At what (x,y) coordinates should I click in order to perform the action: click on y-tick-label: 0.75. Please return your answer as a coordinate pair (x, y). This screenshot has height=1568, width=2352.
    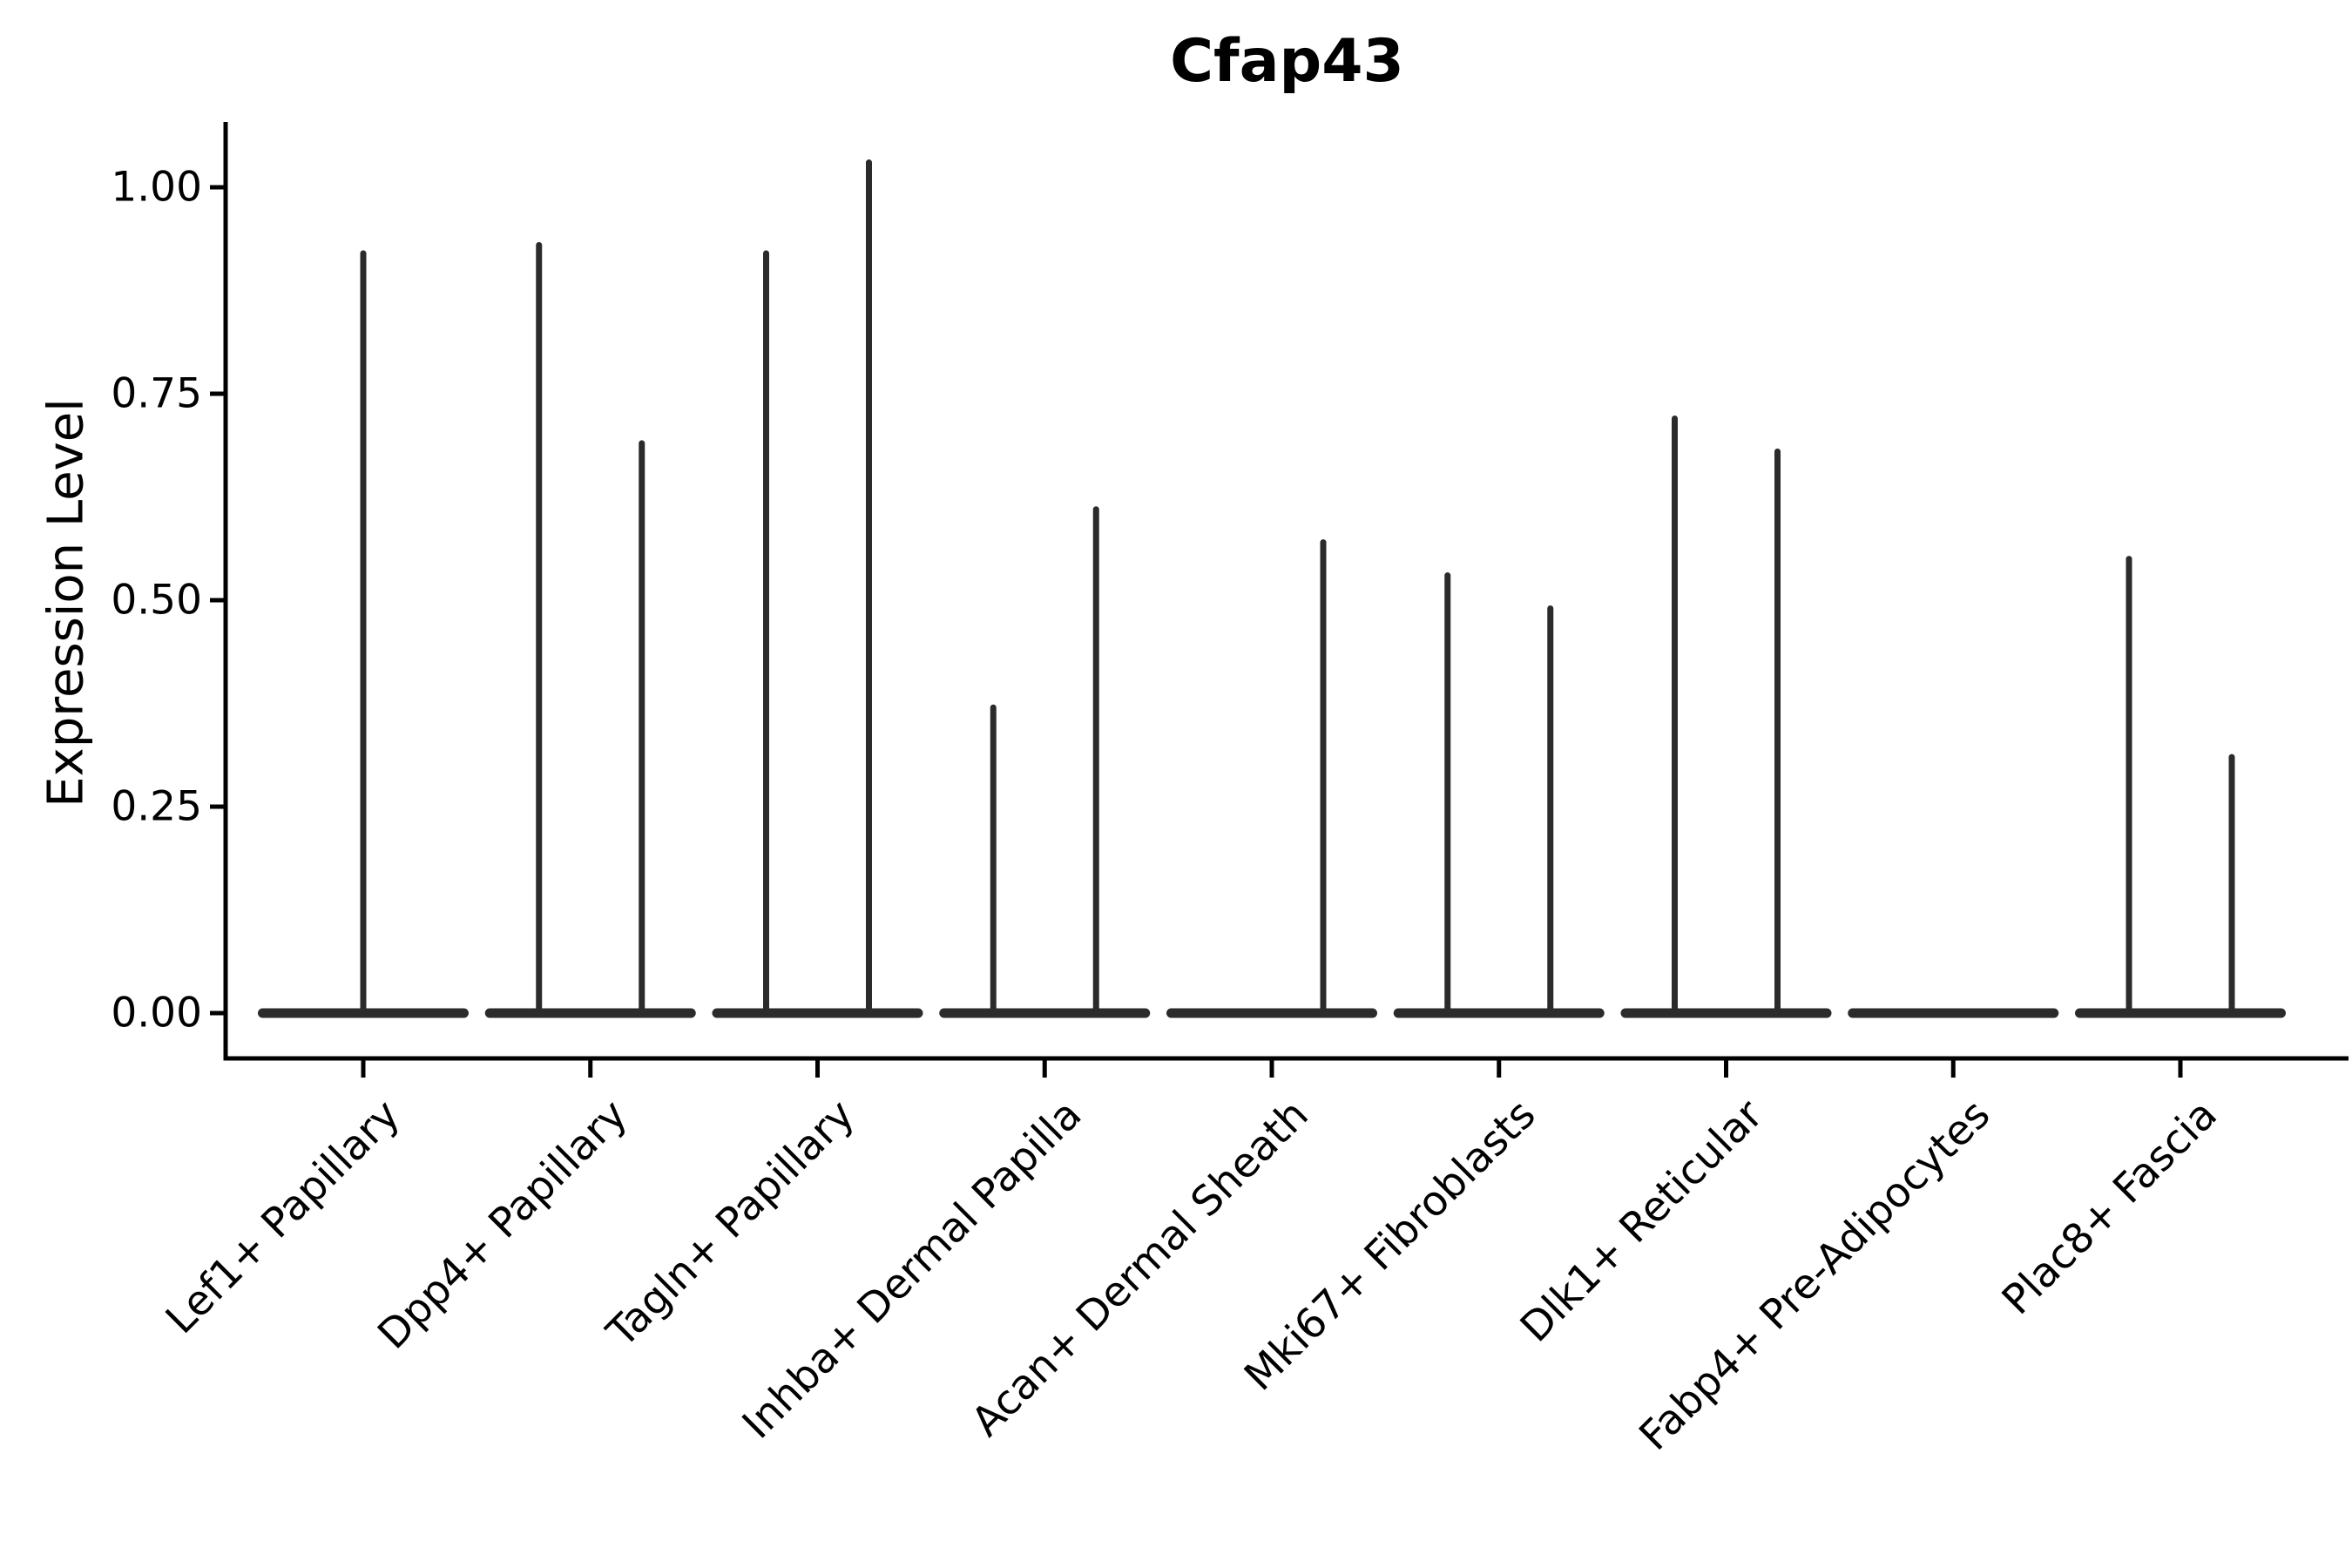
    Looking at the image, I should click on (156, 393).